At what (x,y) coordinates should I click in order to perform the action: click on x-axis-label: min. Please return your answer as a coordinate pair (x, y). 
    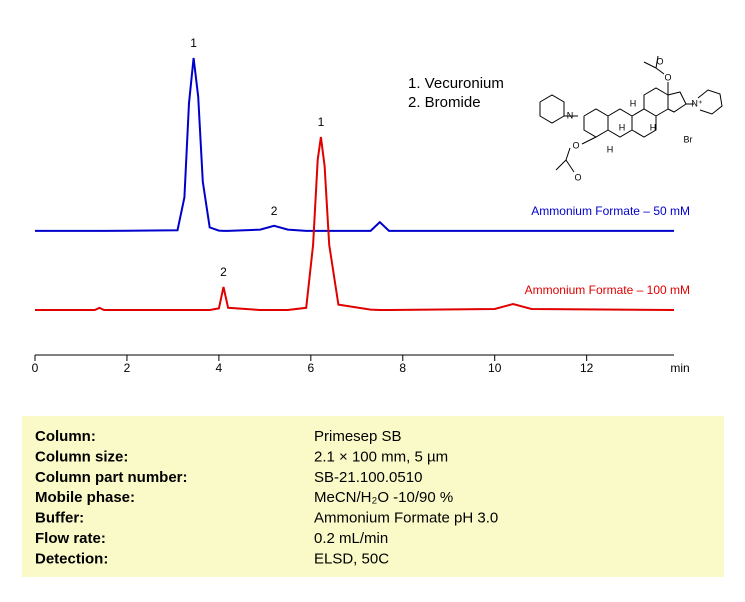
    Looking at the image, I should click on (679, 368).